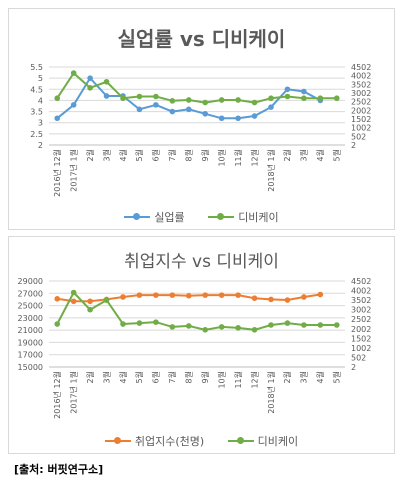 The width and height of the screenshot is (409, 484). I want to click on y-right-tick-label: 3002, so click(361, 310).